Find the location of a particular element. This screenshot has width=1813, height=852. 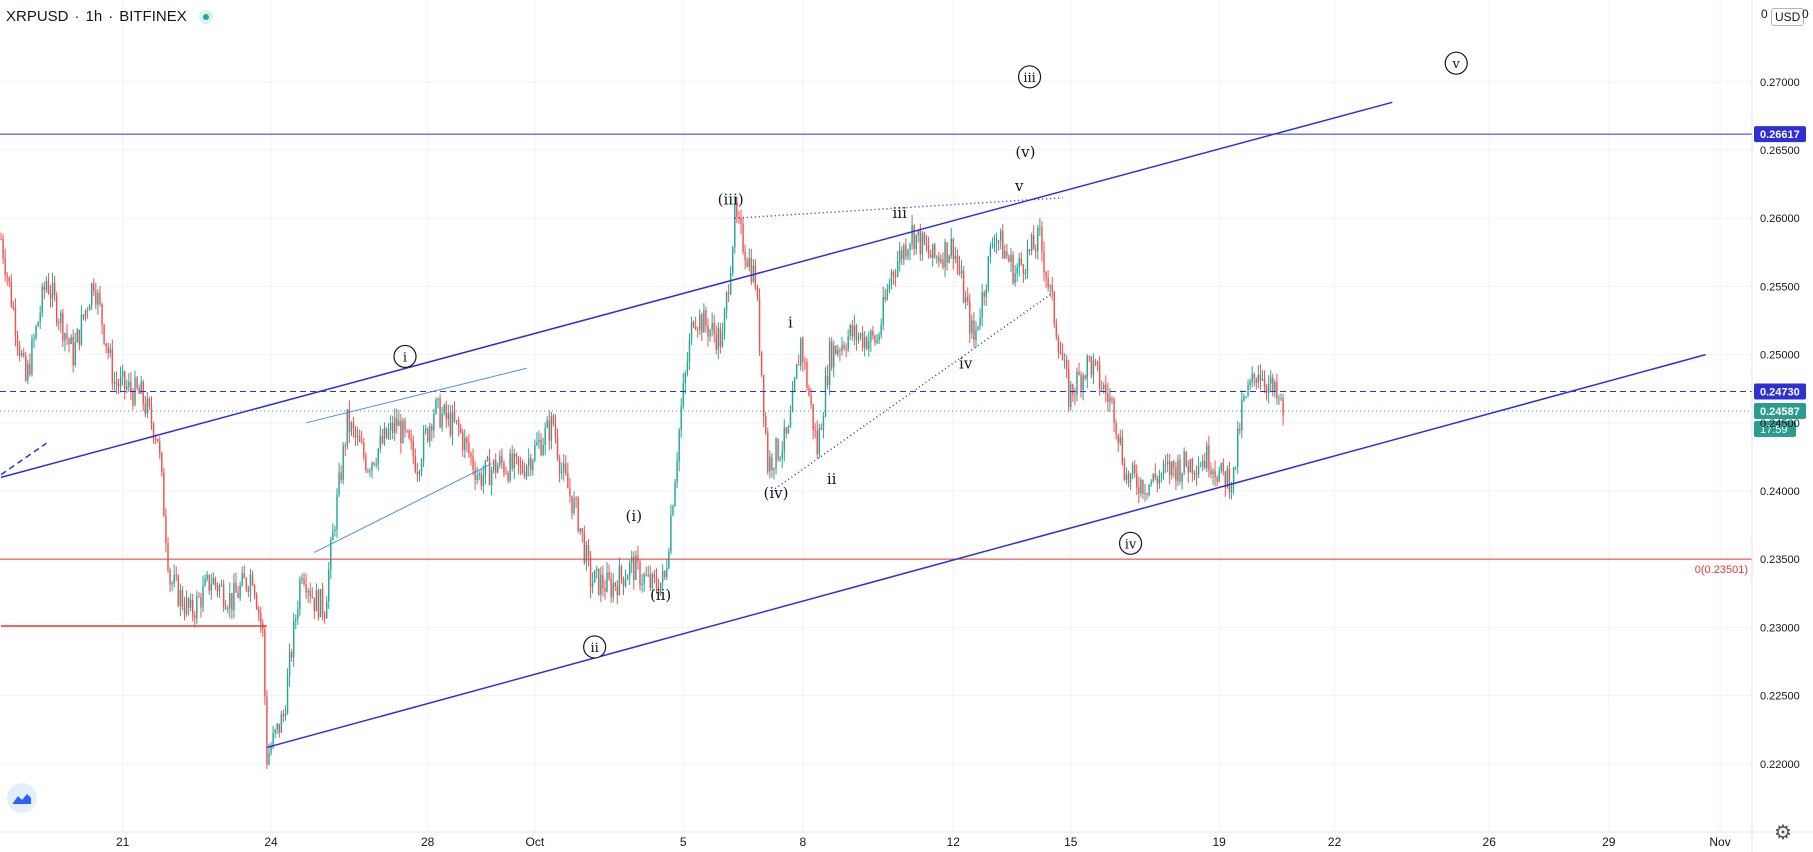

time-axis: 21 24 28 Oct 5 8 12 15 19 22 26 29 Nov is located at coordinates (906, 840).